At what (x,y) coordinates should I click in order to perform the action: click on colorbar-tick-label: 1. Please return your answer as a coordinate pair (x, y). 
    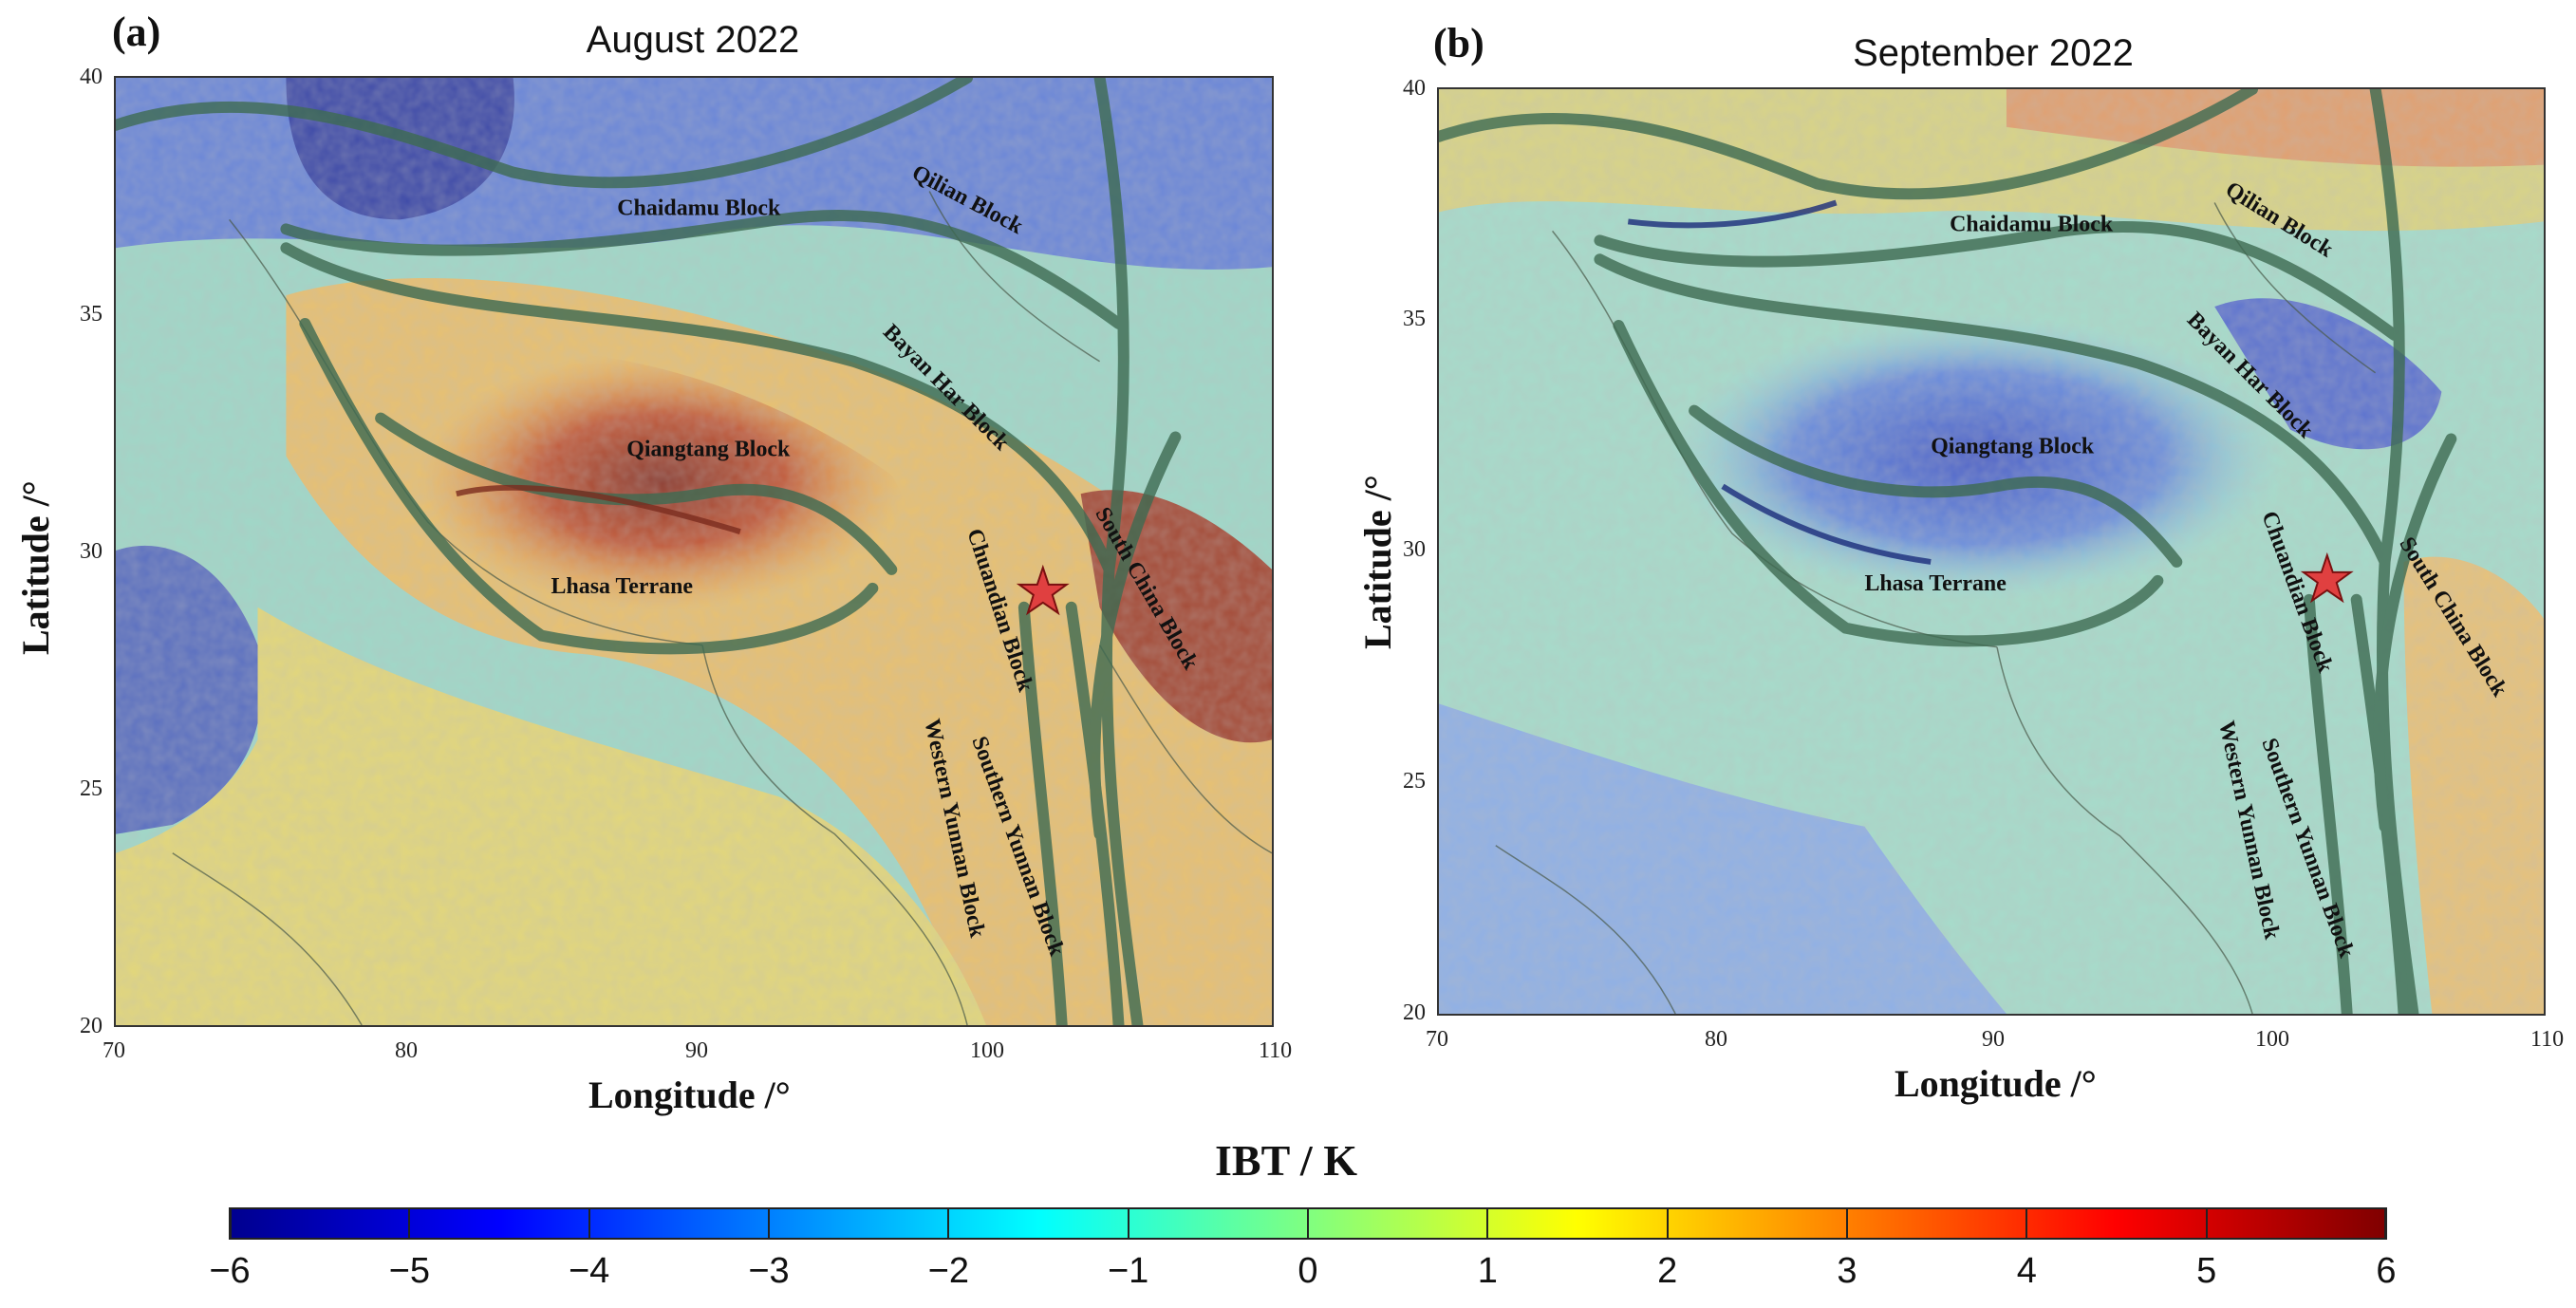
    Looking at the image, I should click on (1487, 1271).